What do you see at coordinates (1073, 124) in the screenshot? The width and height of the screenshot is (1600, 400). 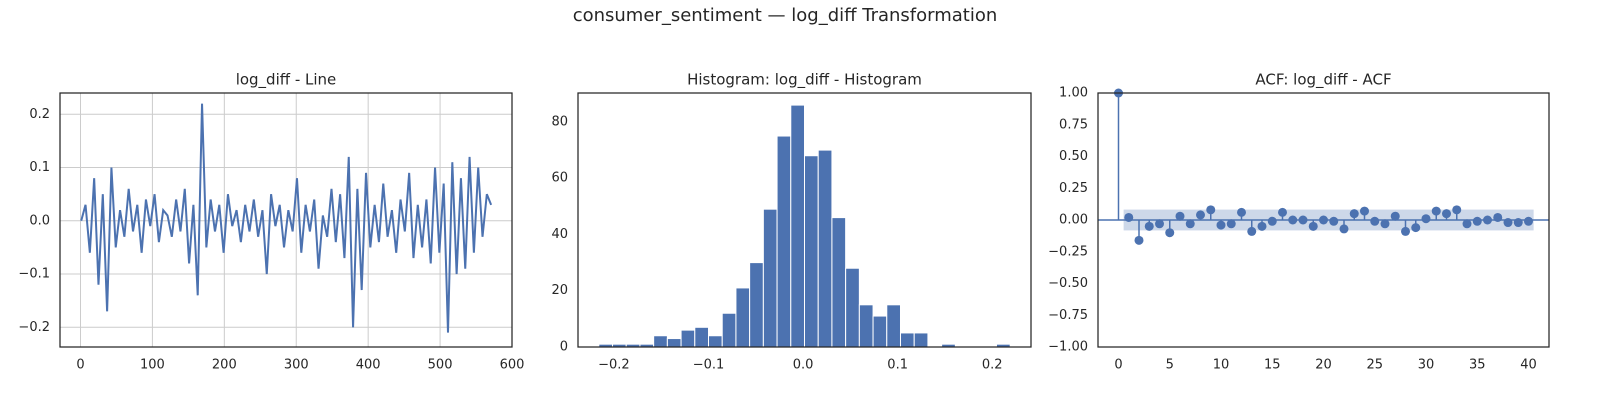 I see `y-tick-label: 0.75` at bounding box center [1073, 124].